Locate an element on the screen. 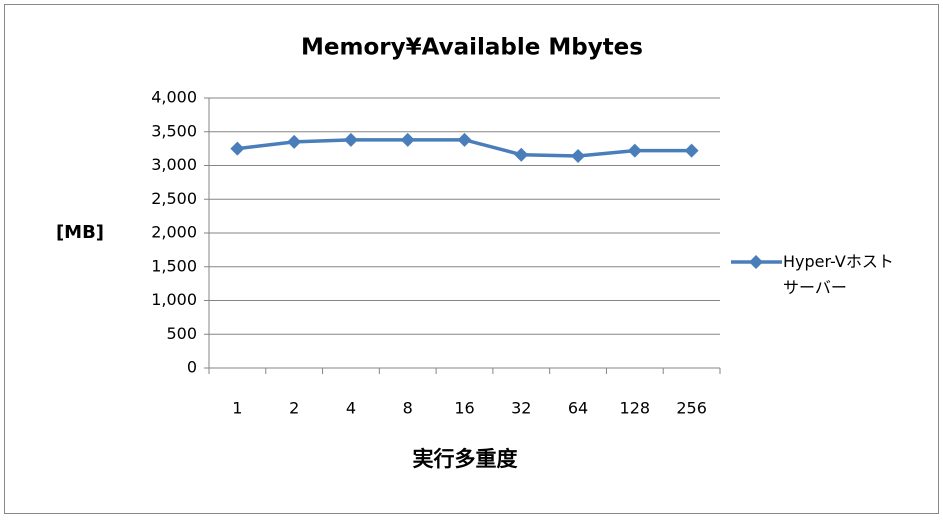 Image resolution: width=943 pixels, height=522 pixels. x-tick-label: 4 is located at coordinates (351, 408).